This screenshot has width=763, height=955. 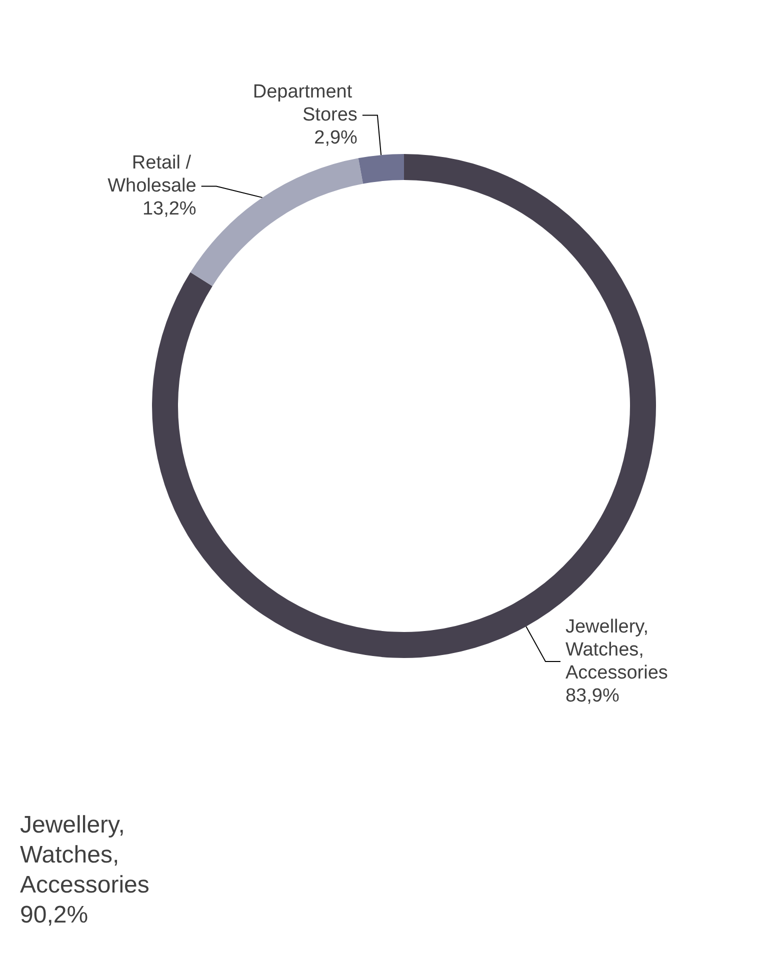 I want to click on data-label: 2,9%, so click(x=336, y=138).